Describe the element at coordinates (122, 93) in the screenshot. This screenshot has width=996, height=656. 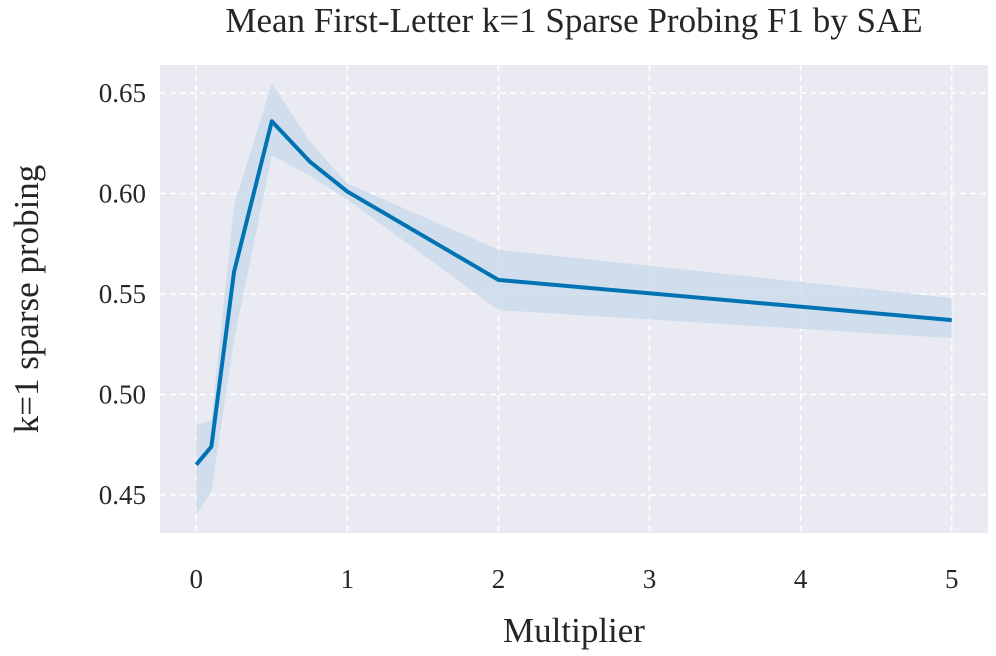
I see `y-tick-label: 0.65` at that location.